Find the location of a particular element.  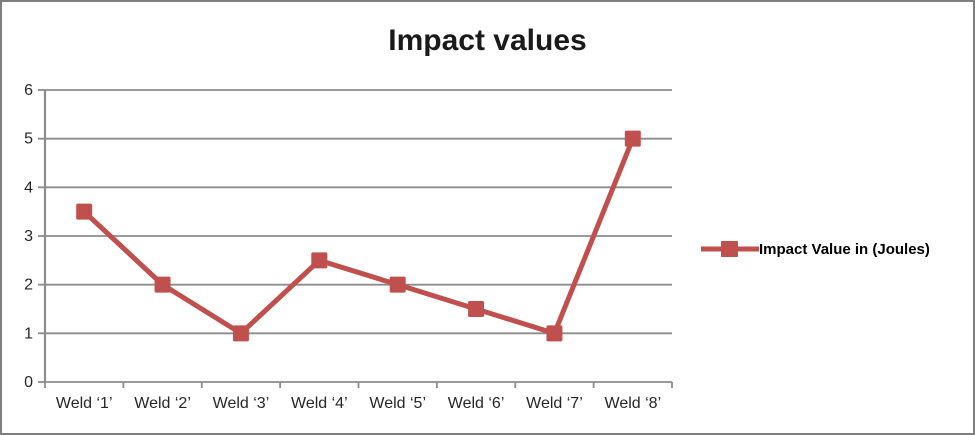

legend: Impact Value in (Joules) is located at coordinates (815, 249).